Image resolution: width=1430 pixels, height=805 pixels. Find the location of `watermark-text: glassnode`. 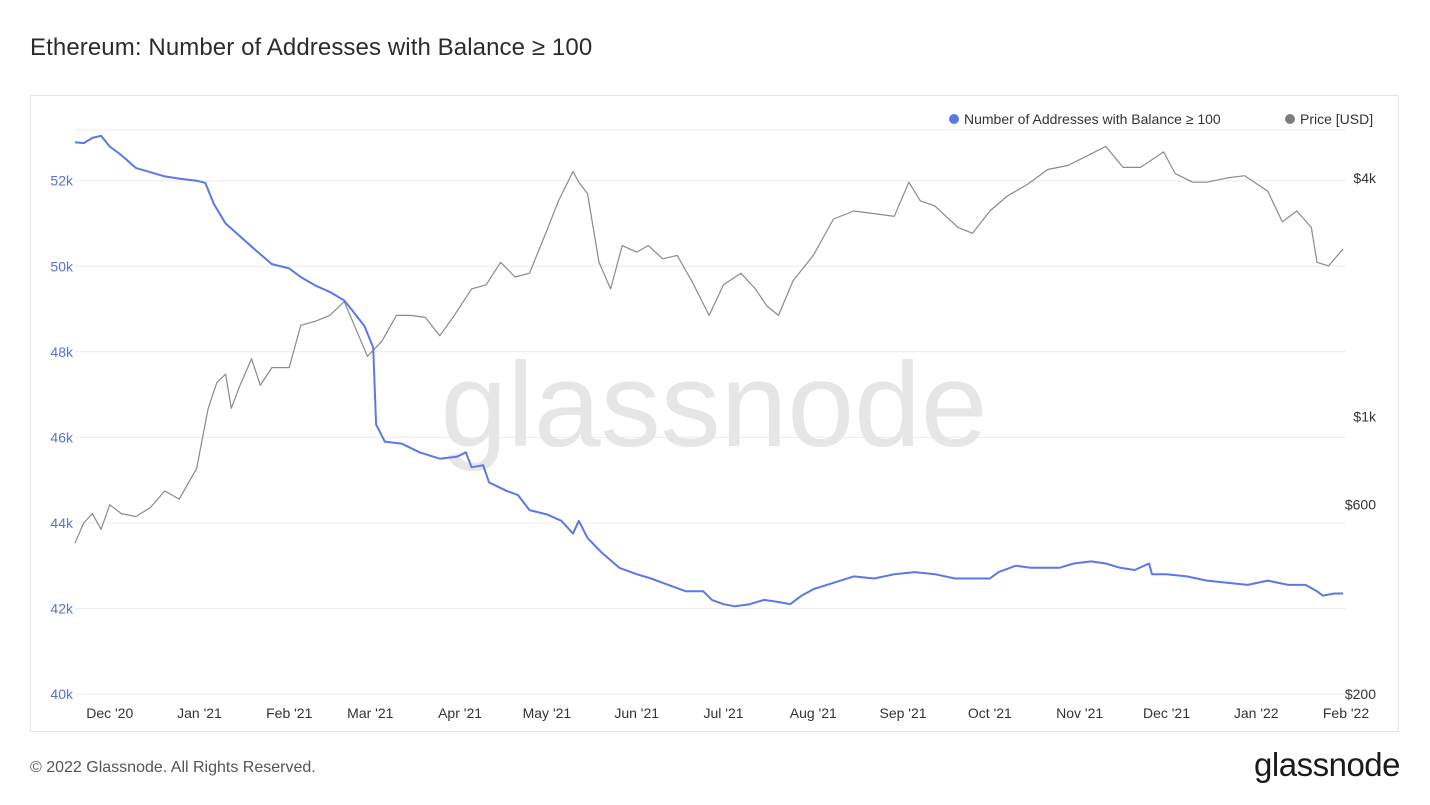

watermark-text: glassnode is located at coordinates (713, 405).